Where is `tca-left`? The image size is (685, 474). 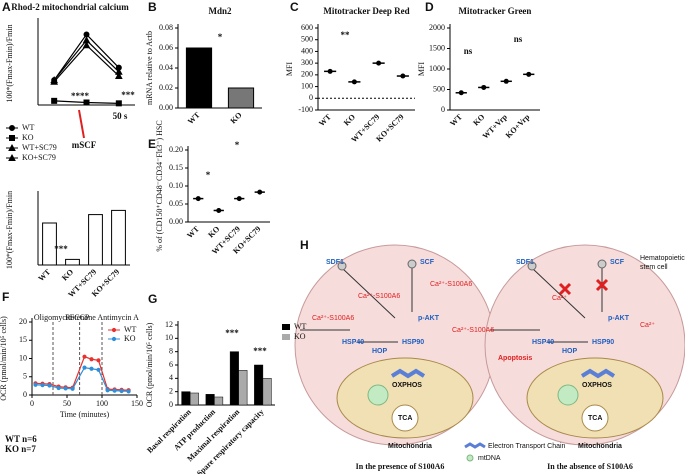
tca-left is located at coordinates (405, 418).